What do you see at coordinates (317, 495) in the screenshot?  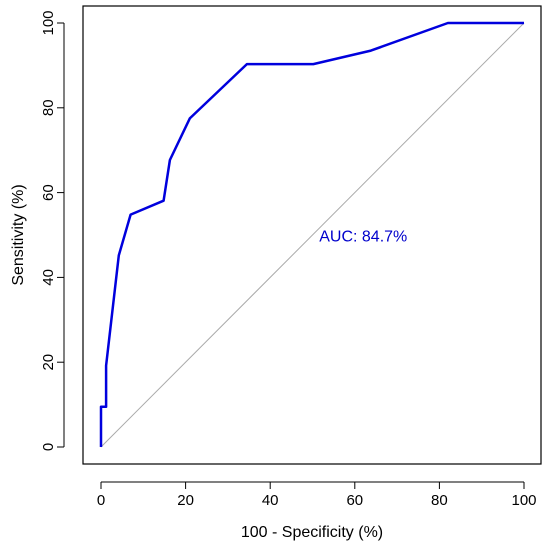 I see `x-axis: 0 20 40 60 80 100` at bounding box center [317, 495].